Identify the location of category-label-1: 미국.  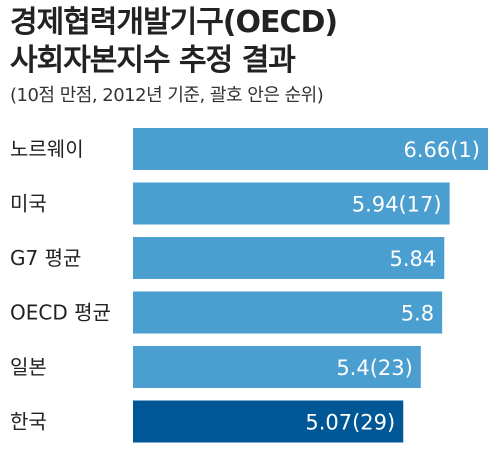
(28, 204).